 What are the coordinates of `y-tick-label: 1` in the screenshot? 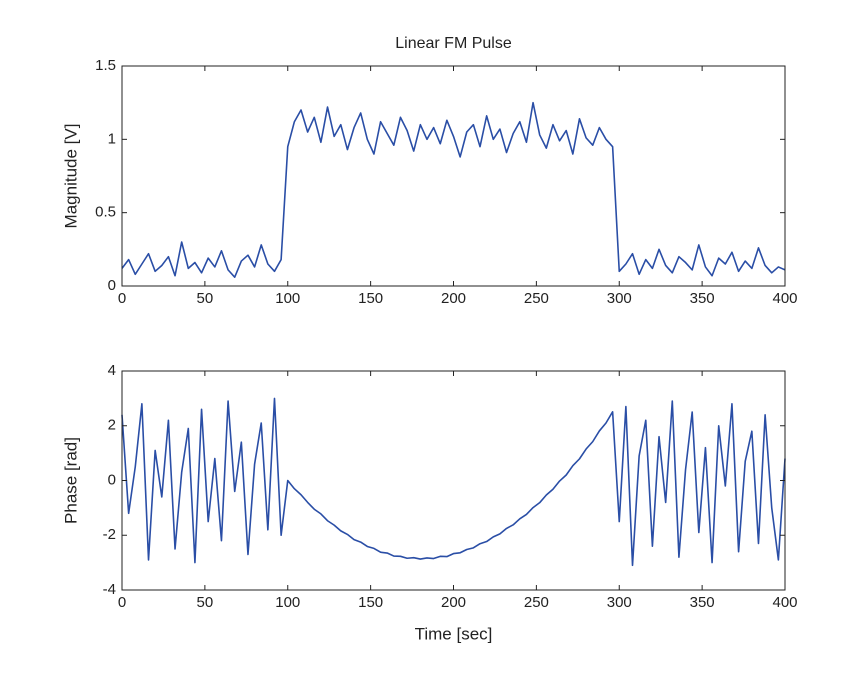 It's located at (112, 138).